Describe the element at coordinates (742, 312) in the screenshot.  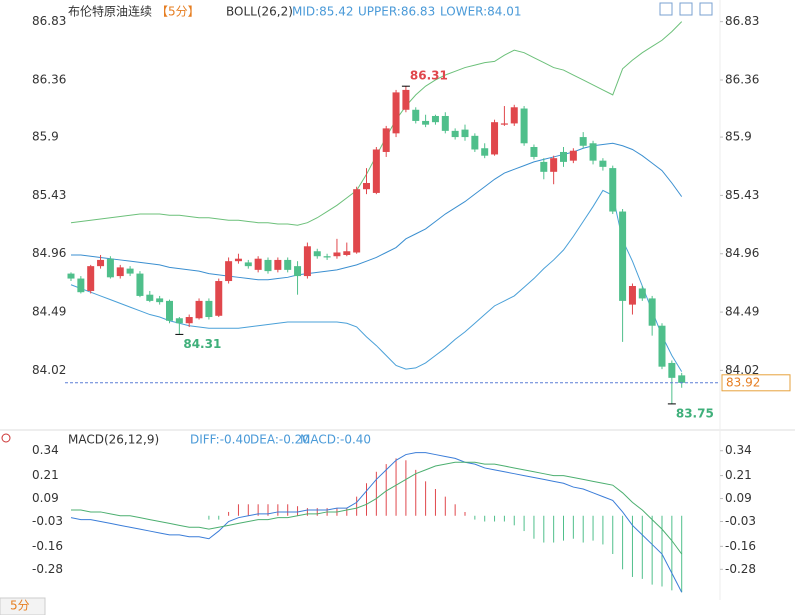
I see `y-tick-label-right: 84.49` at that location.